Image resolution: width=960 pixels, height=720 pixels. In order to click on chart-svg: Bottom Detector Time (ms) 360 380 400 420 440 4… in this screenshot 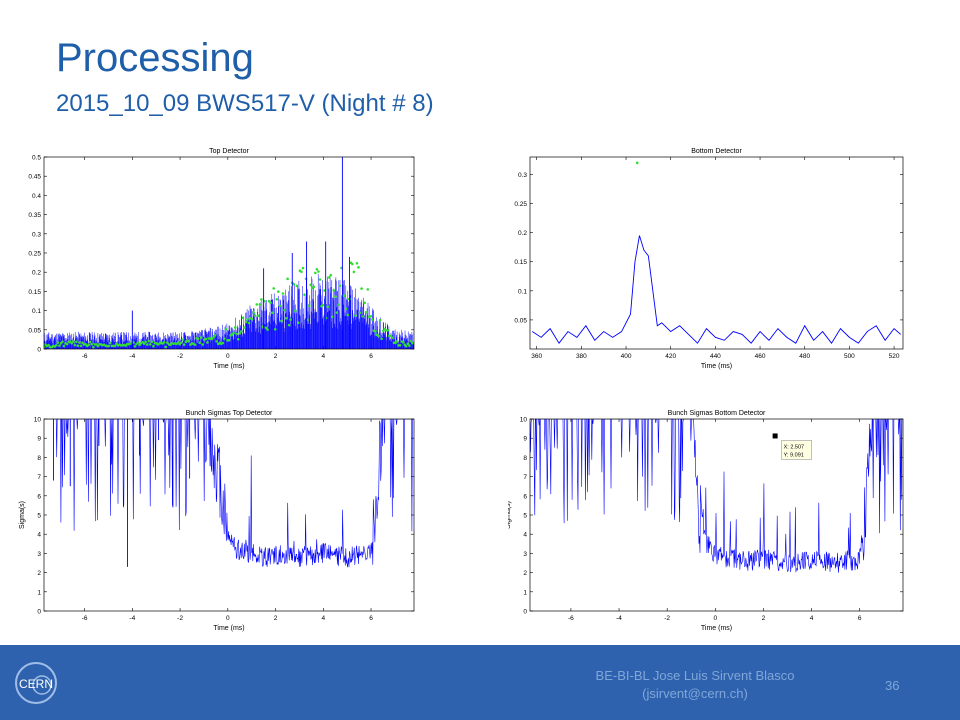, I will do `click(709, 259)`.